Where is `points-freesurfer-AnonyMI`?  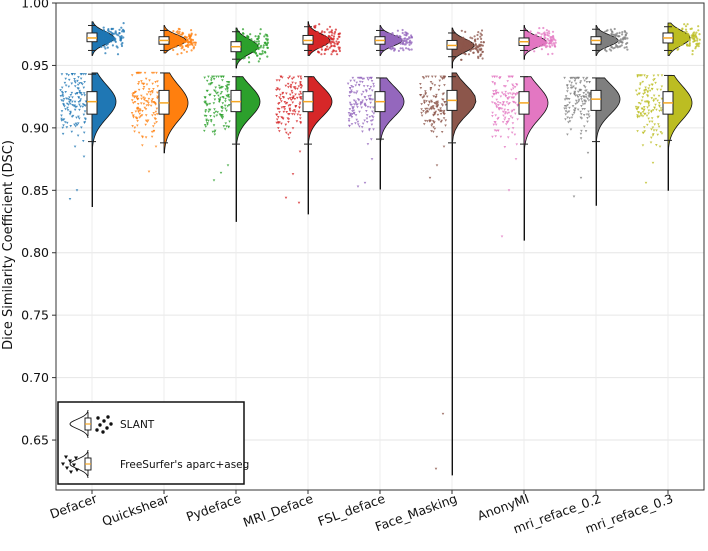 points-freesurfer-AnonyMI is located at coordinates (504, 156).